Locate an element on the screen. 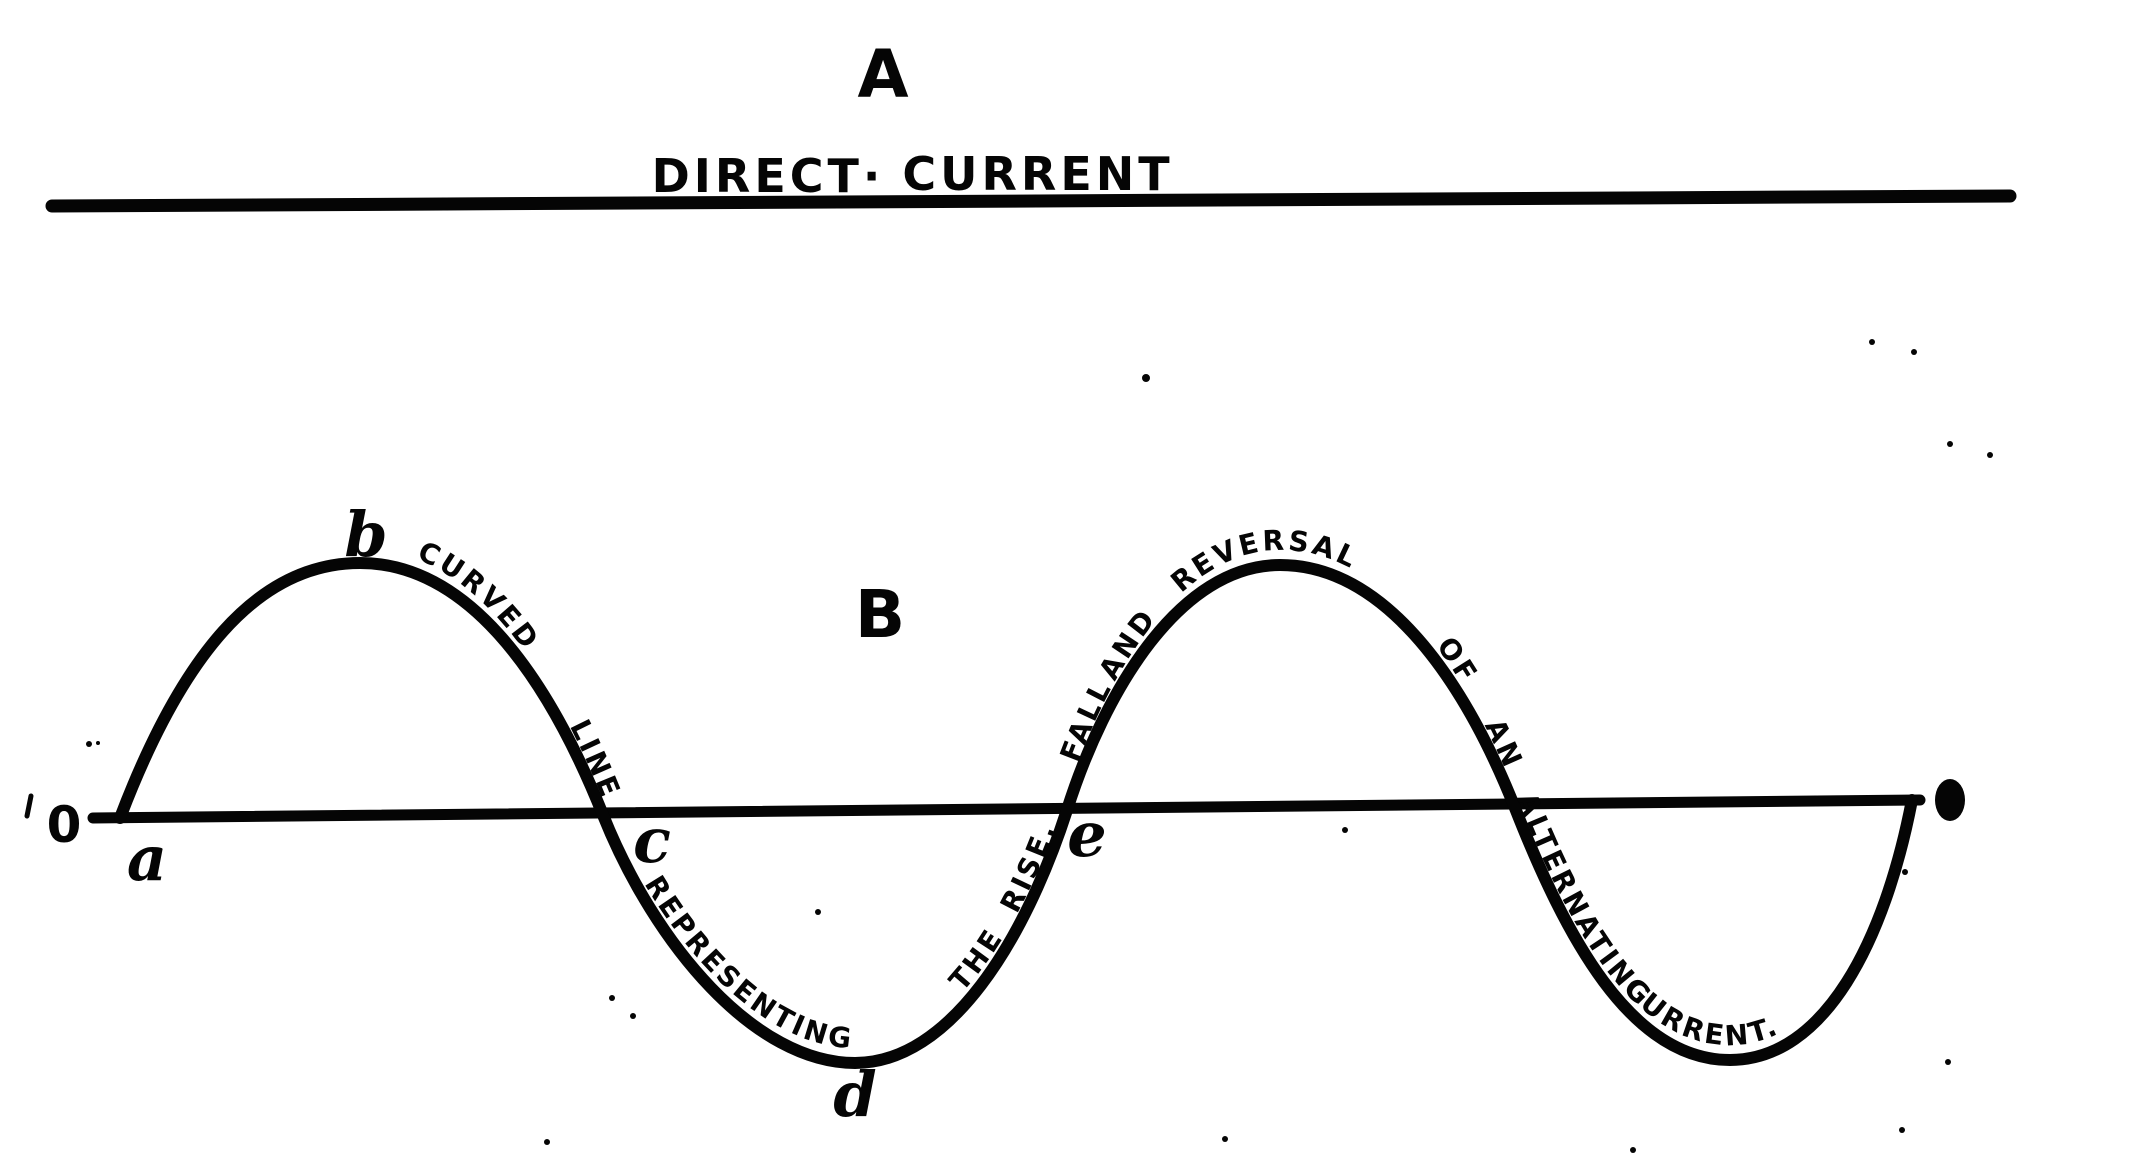 The image size is (2134, 1172). dc-line is located at coordinates (1031, 201).